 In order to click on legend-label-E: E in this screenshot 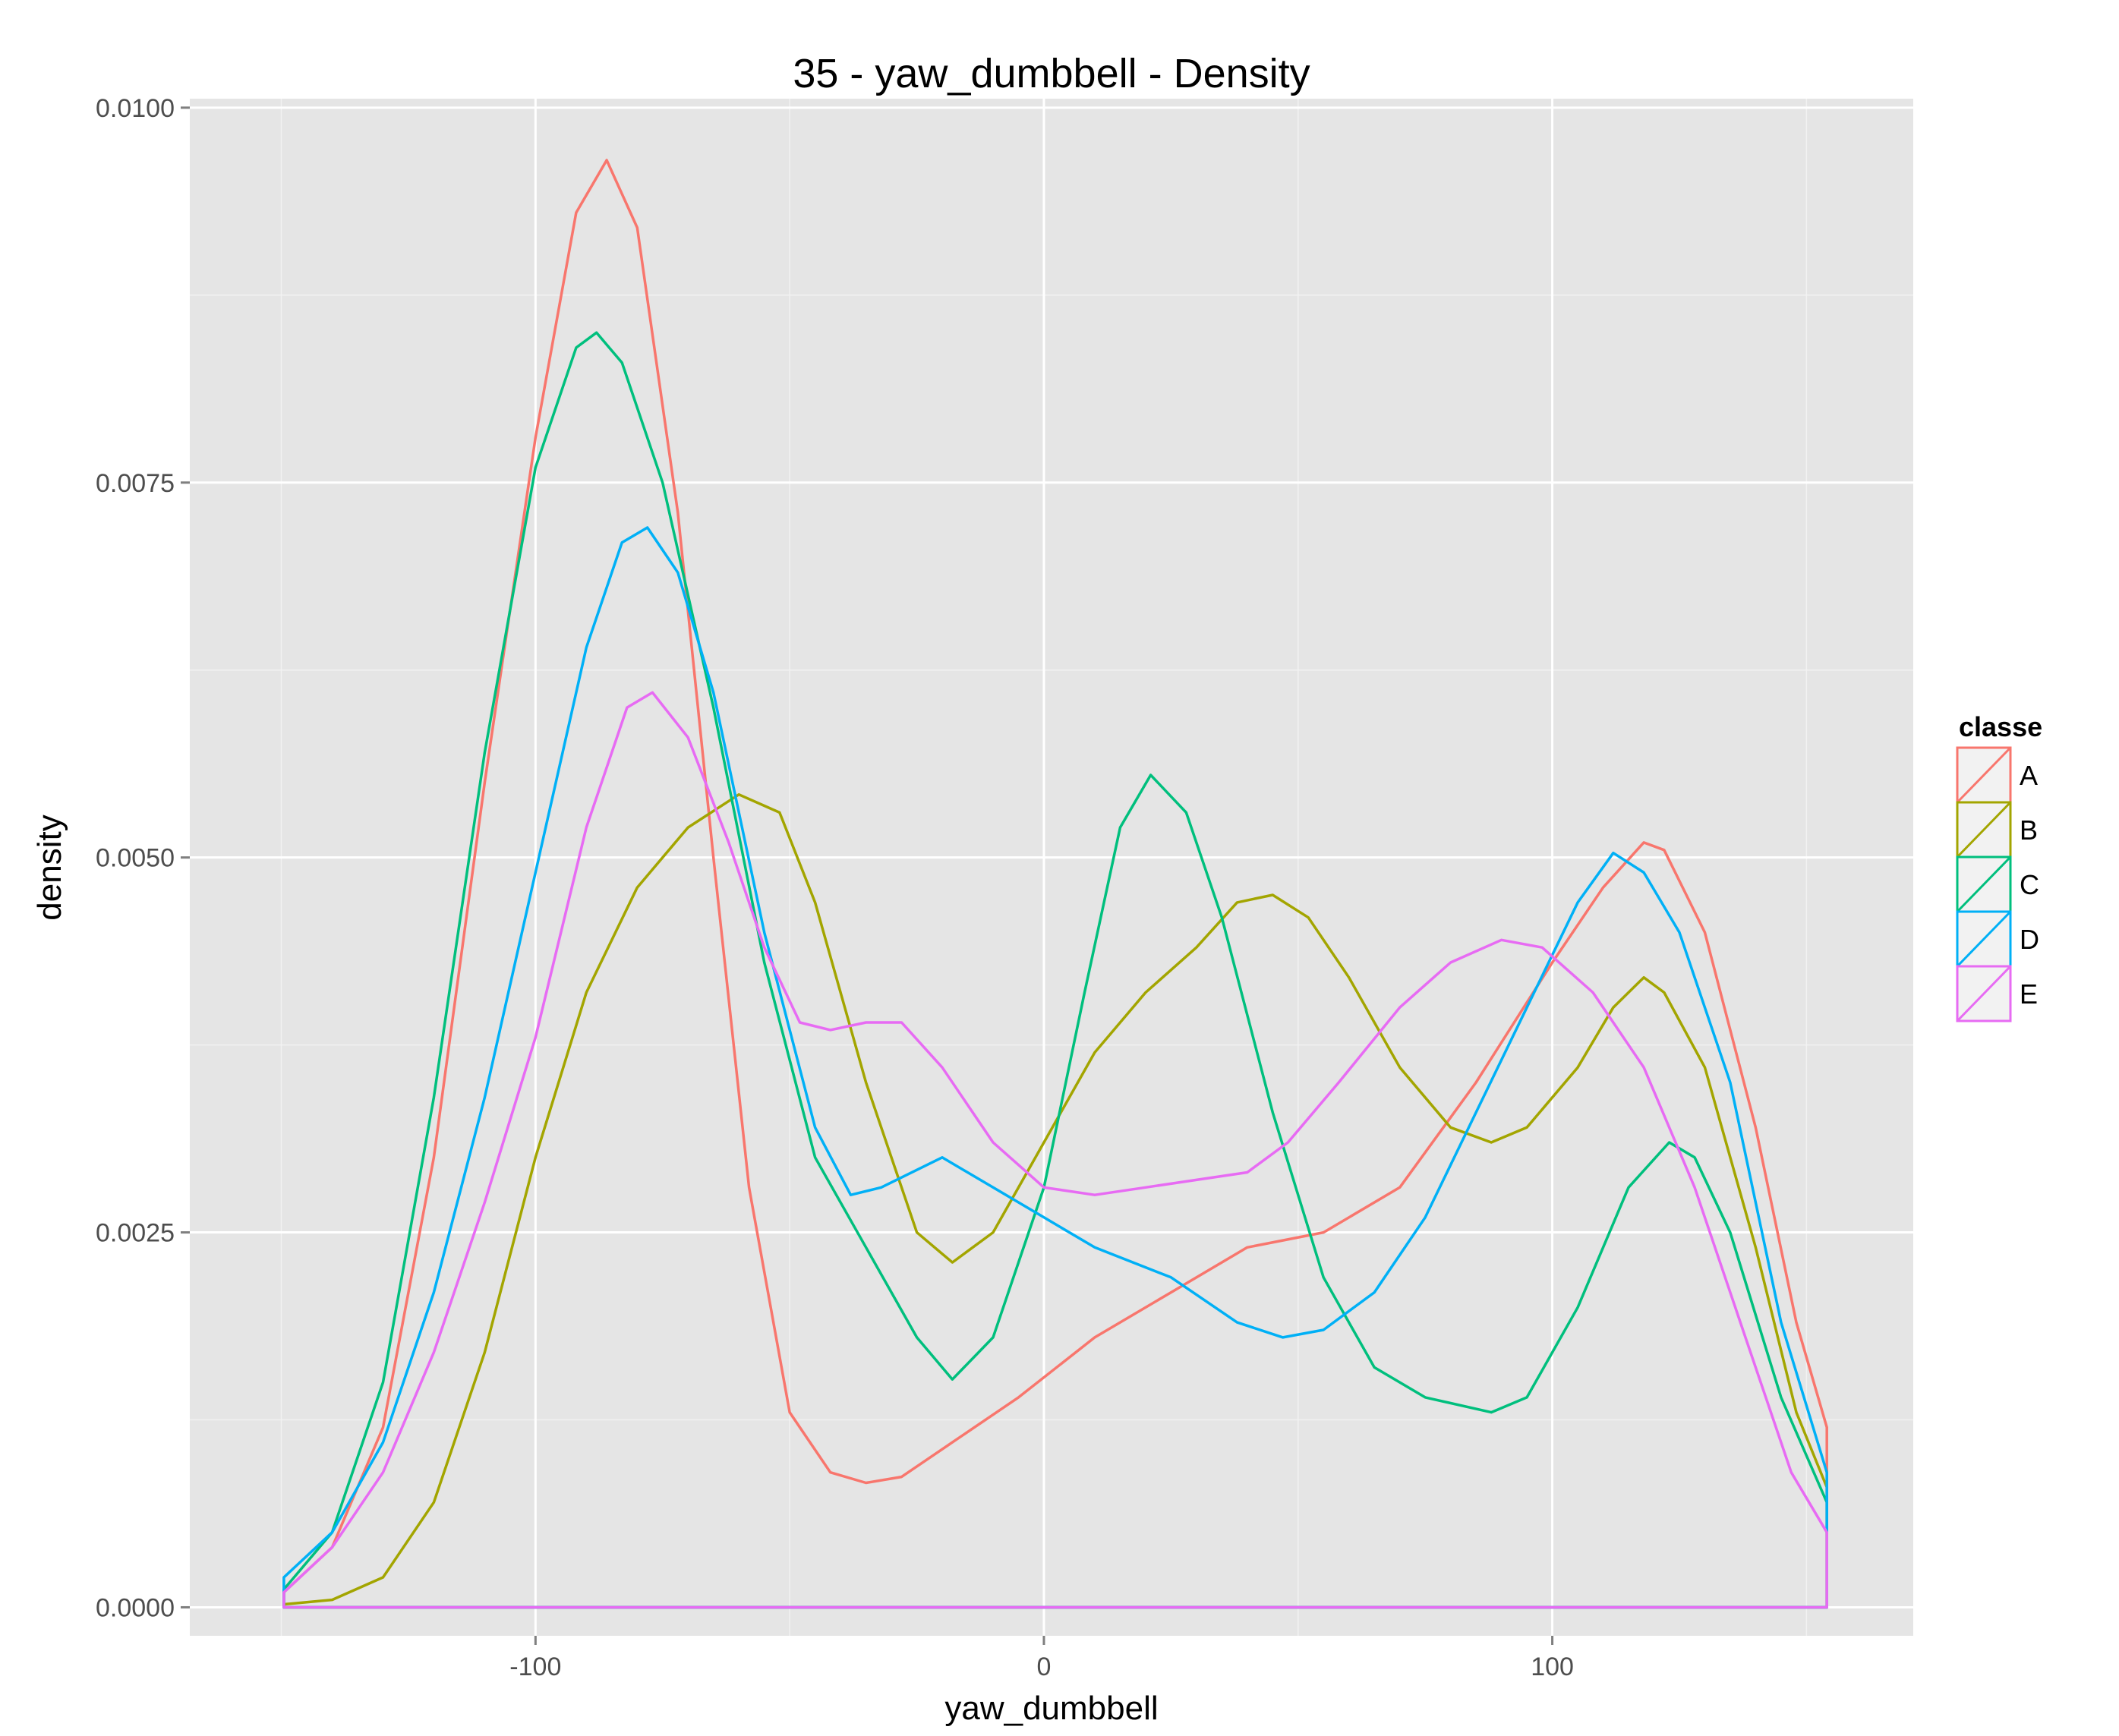, I will do `click(2029, 994)`.